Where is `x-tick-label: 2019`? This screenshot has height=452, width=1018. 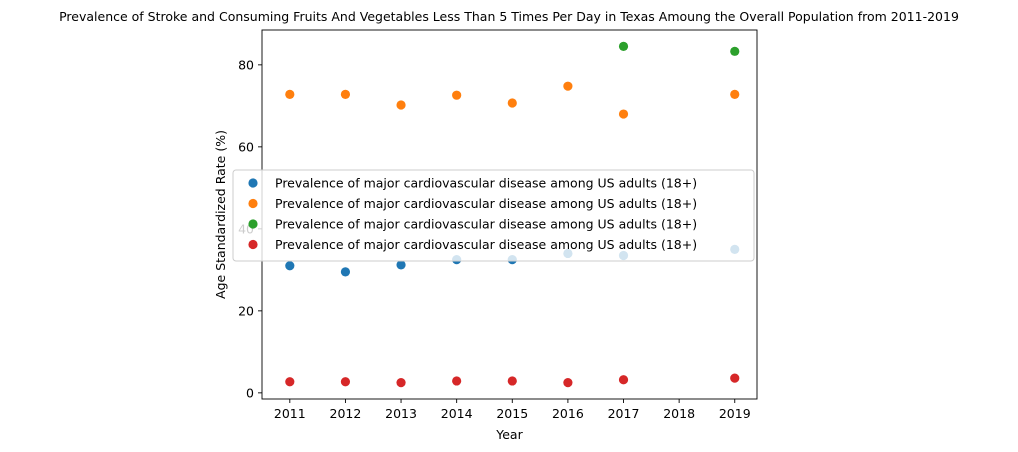
x-tick-label: 2019 is located at coordinates (735, 413).